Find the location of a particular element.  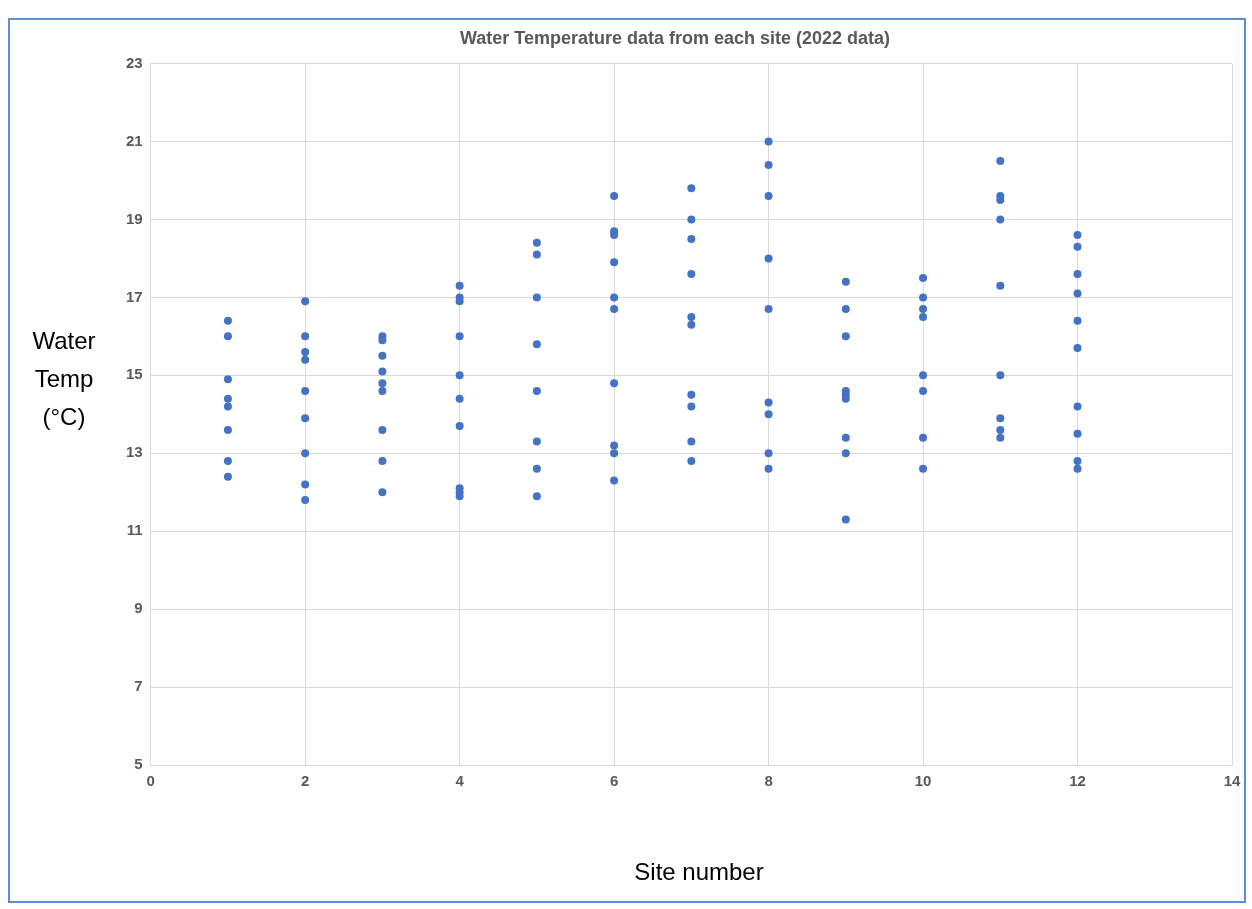

y-tick-label: 9 is located at coordinates (138, 608).